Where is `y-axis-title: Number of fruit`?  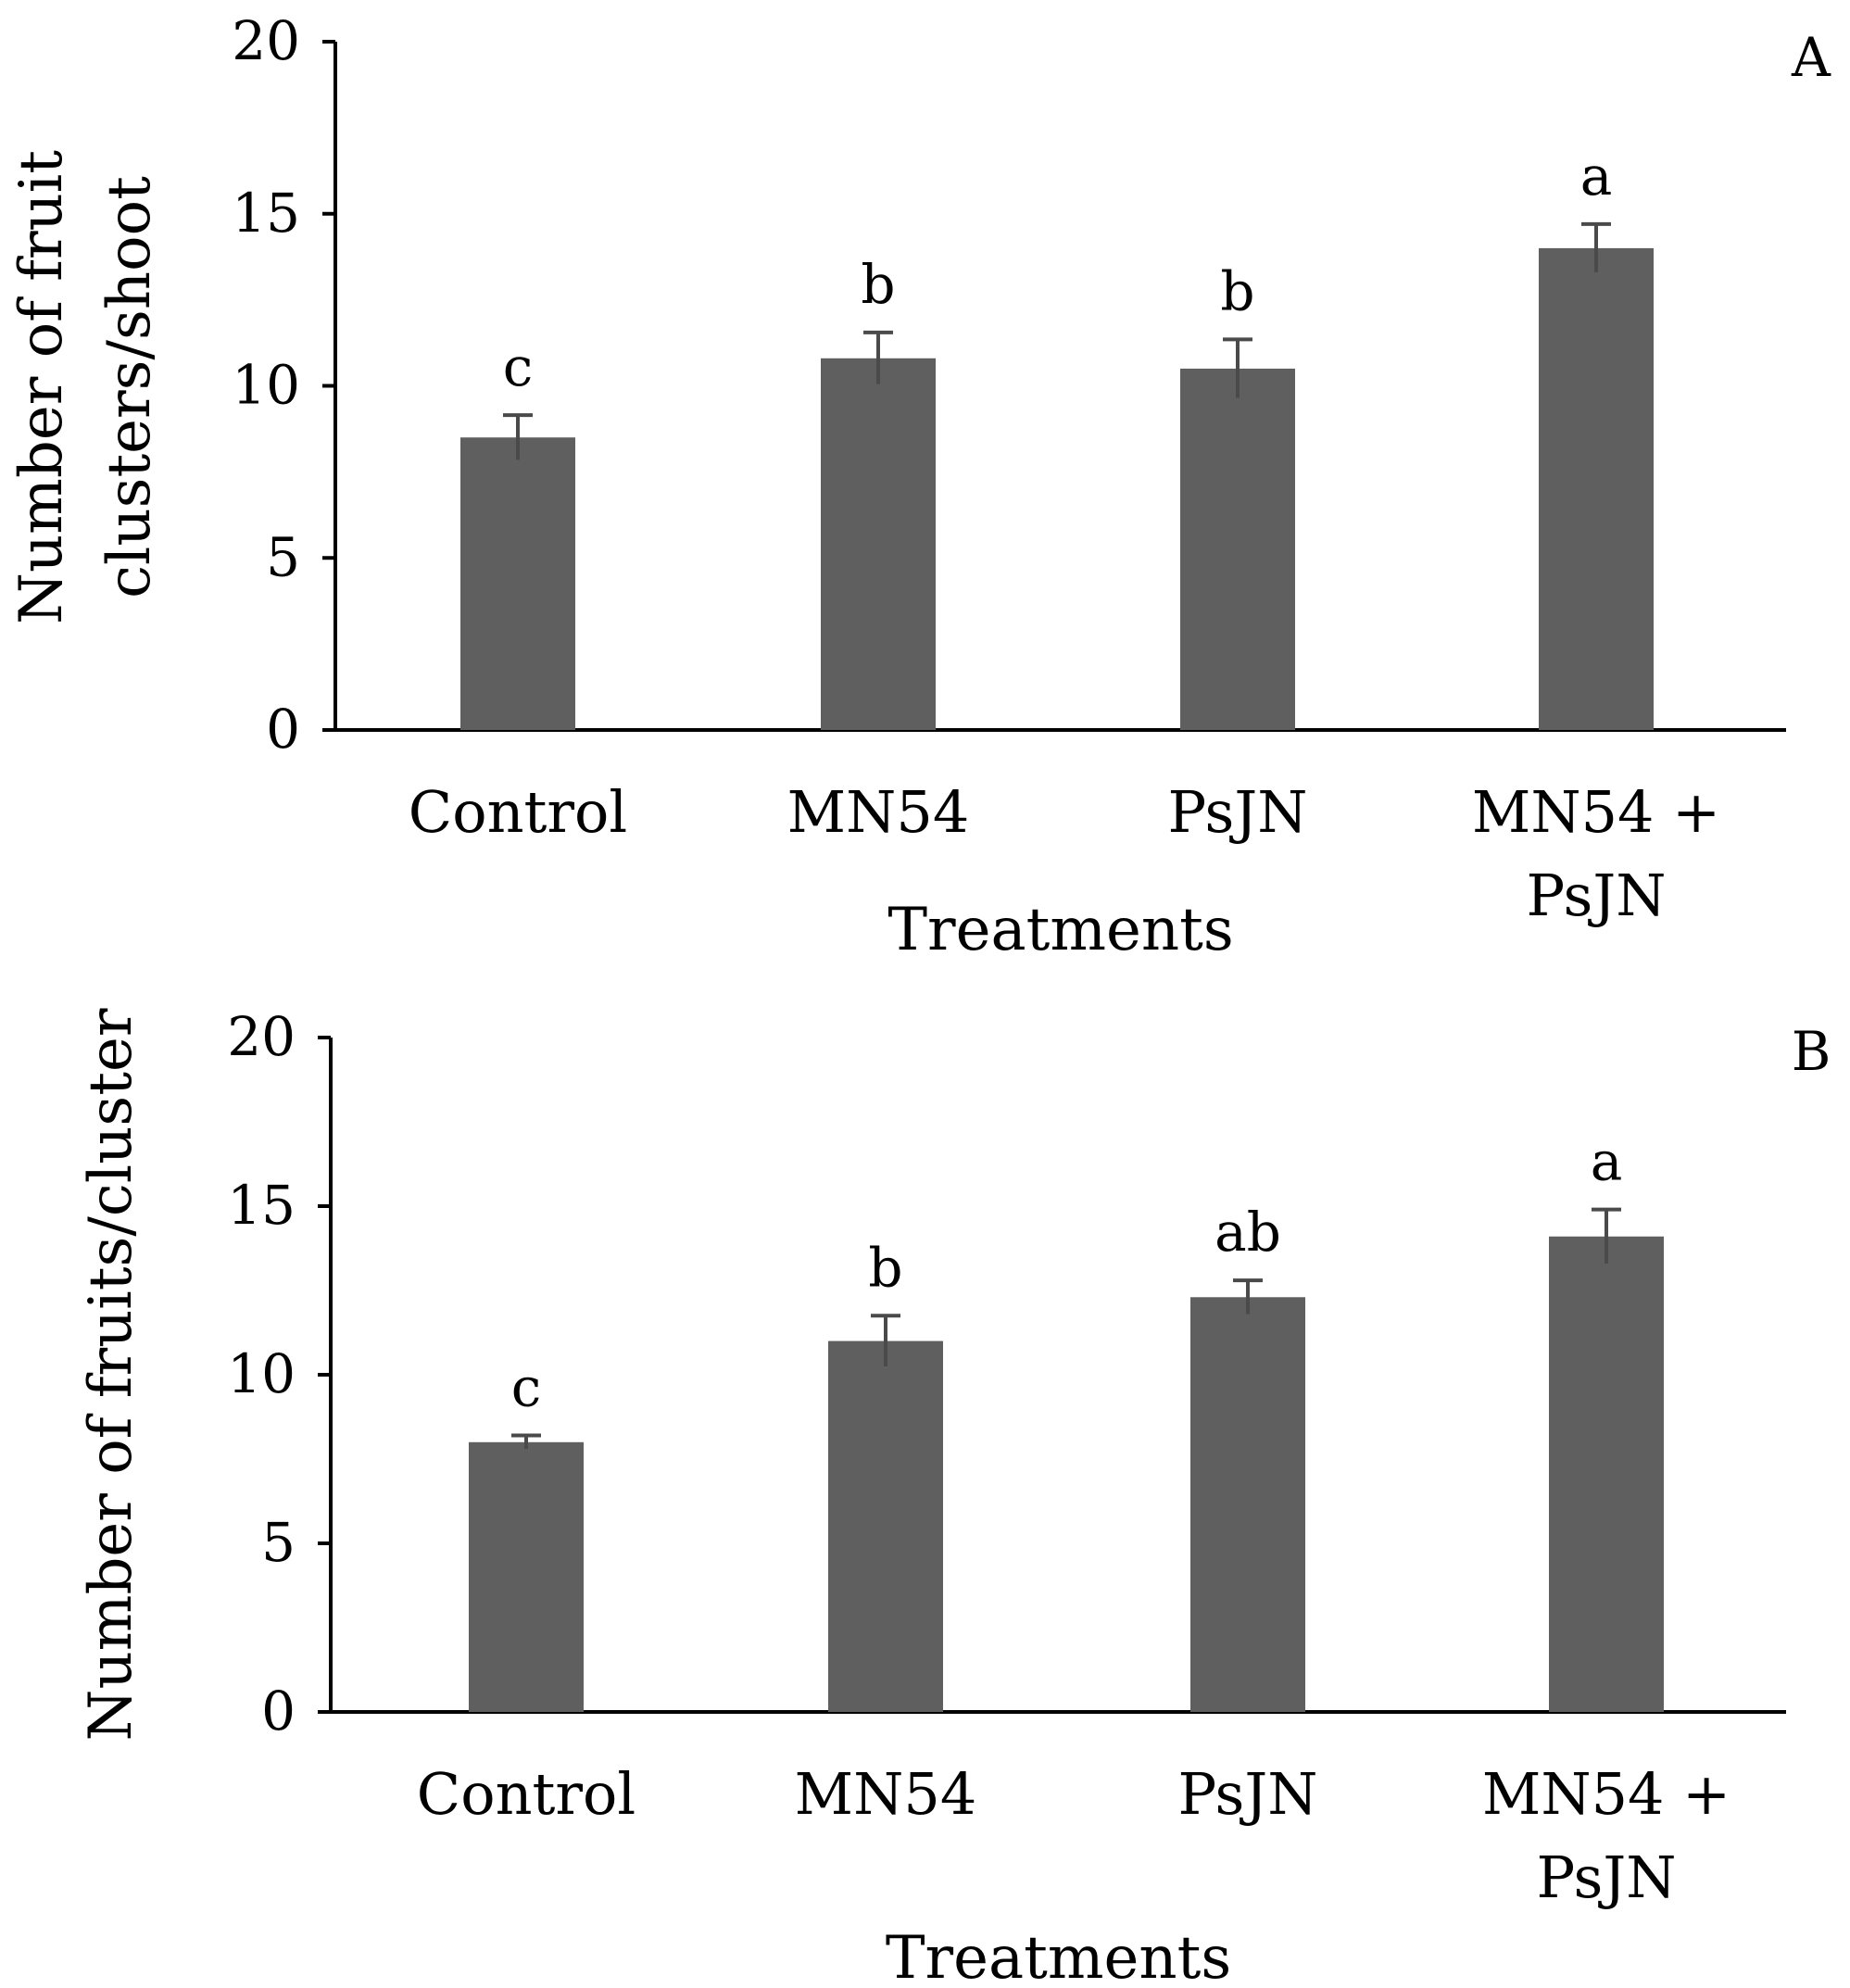 y-axis-title: Number of fruit is located at coordinates (41, 387).